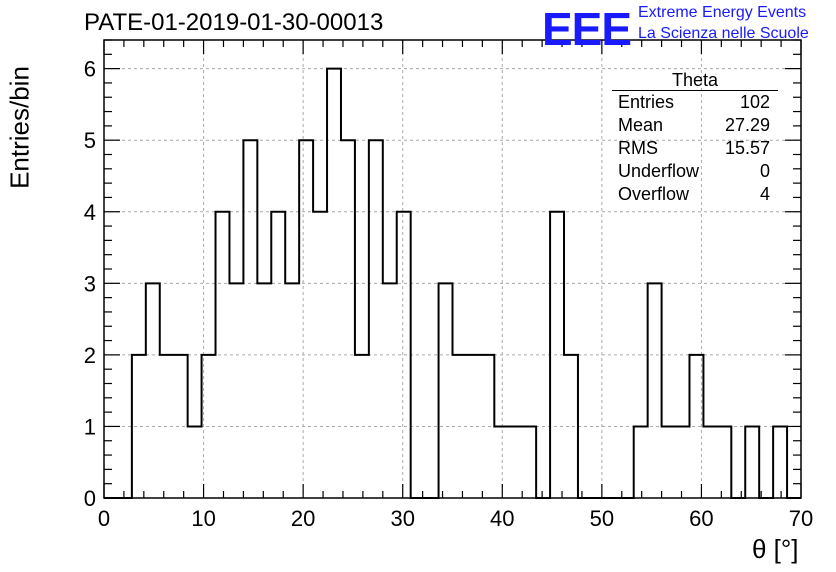  What do you see at coordinates (90, 498) in the screenshot?
I see `y-tick-label: 0` at bounding box center [90, 498].